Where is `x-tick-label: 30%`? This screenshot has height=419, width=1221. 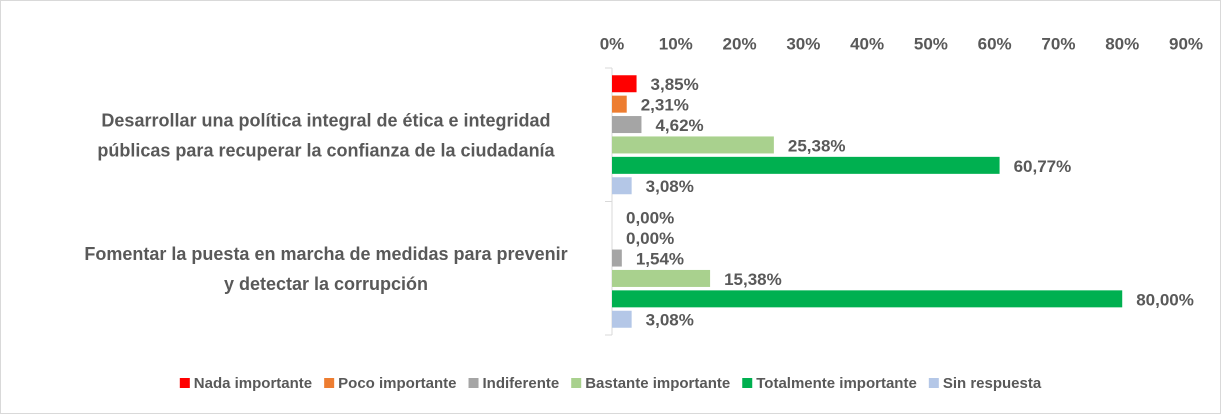
x-tick-label: 30% is located at coordinates (803, 43).